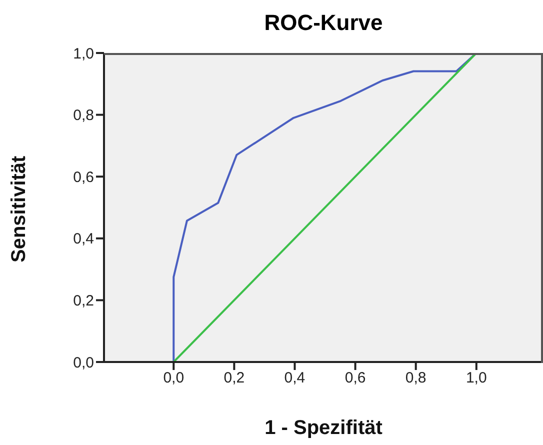  I want to click on y-tick-label: 0,6, so click(83, 177).